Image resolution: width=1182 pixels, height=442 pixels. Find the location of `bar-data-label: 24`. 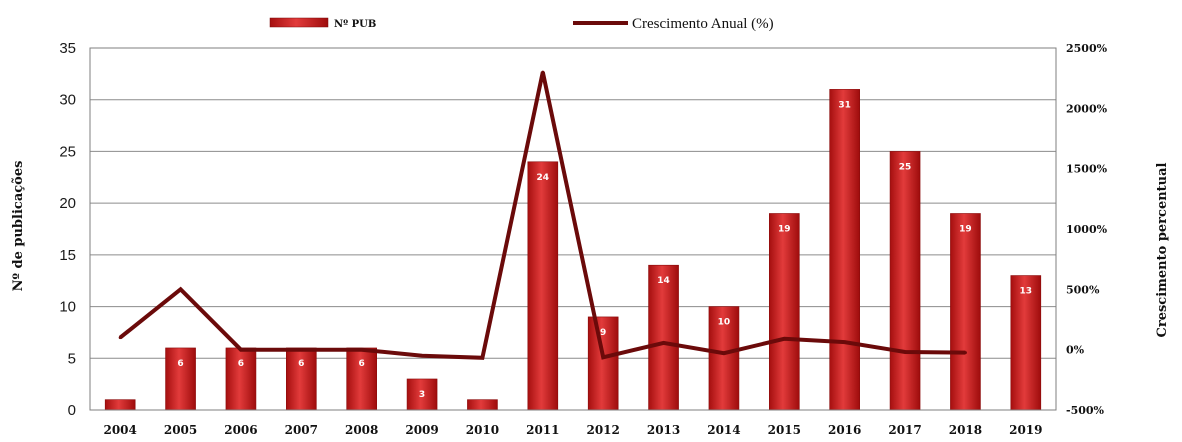

bar-data-label: 24 is located at coordinates (543, 178).